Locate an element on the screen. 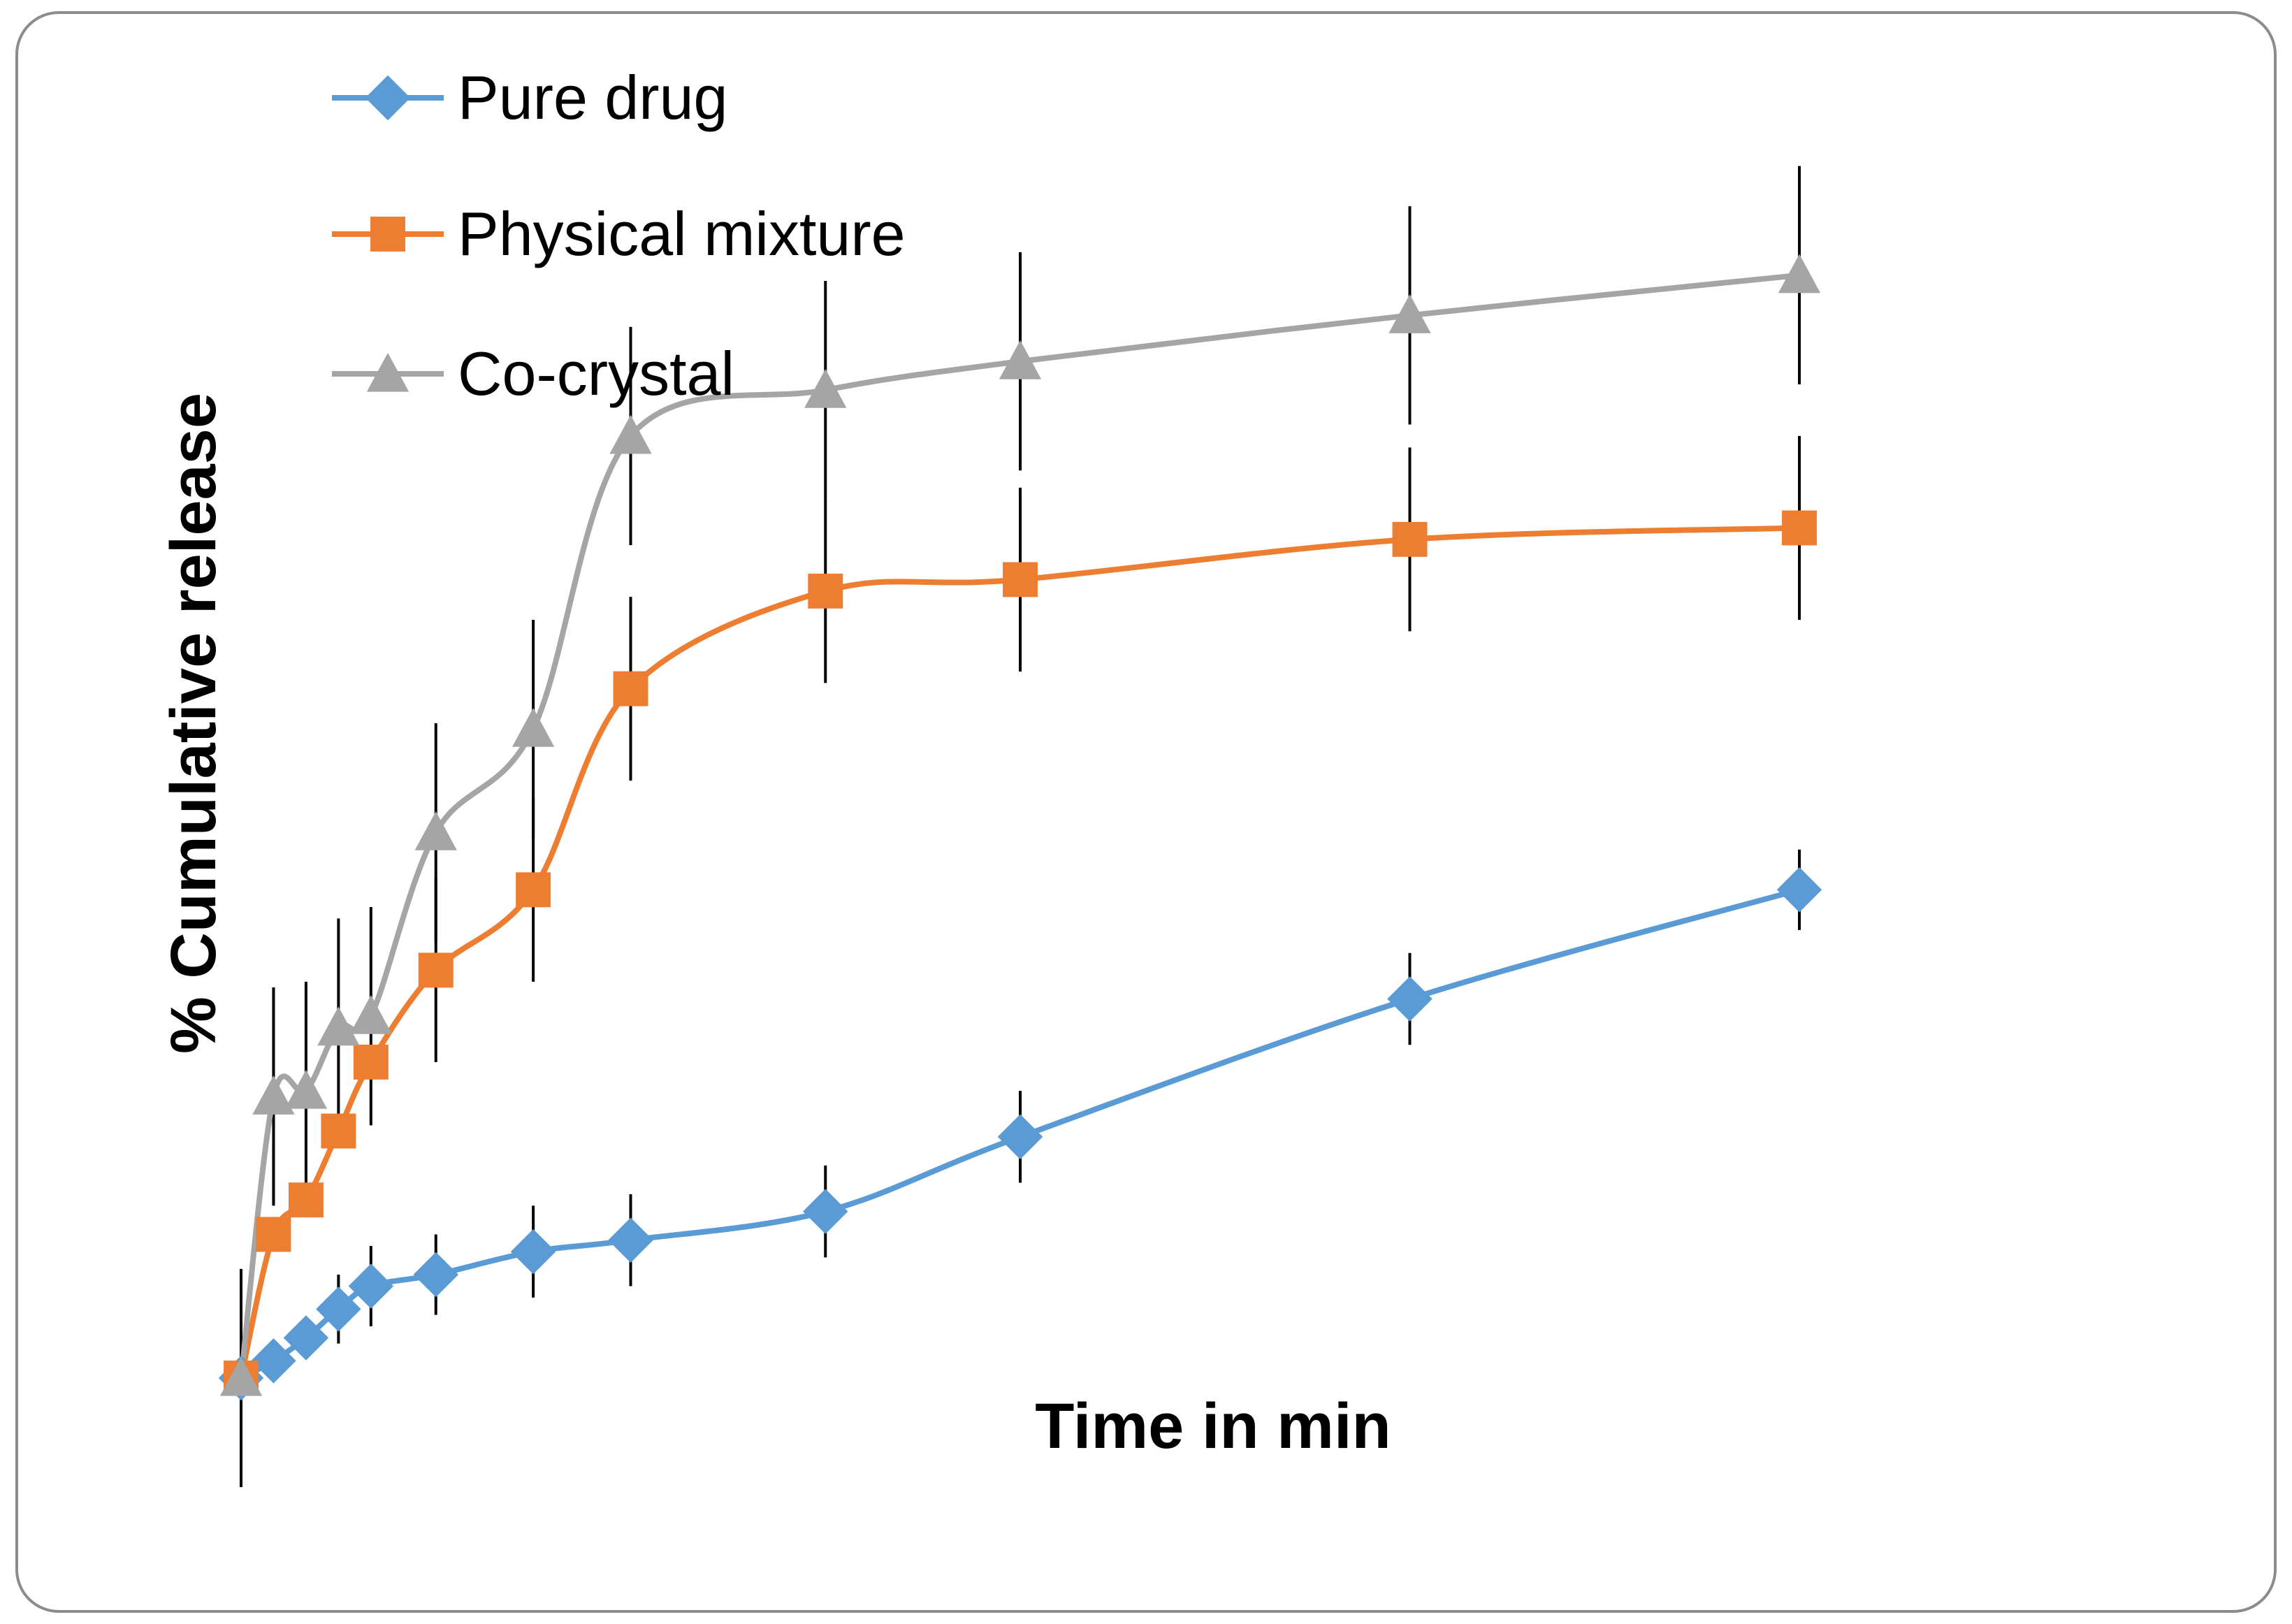 The width and height of the screenshot is (2292, 1624). legend-item-co-crystal: Co-crystal is located at coordinates (533, 374).